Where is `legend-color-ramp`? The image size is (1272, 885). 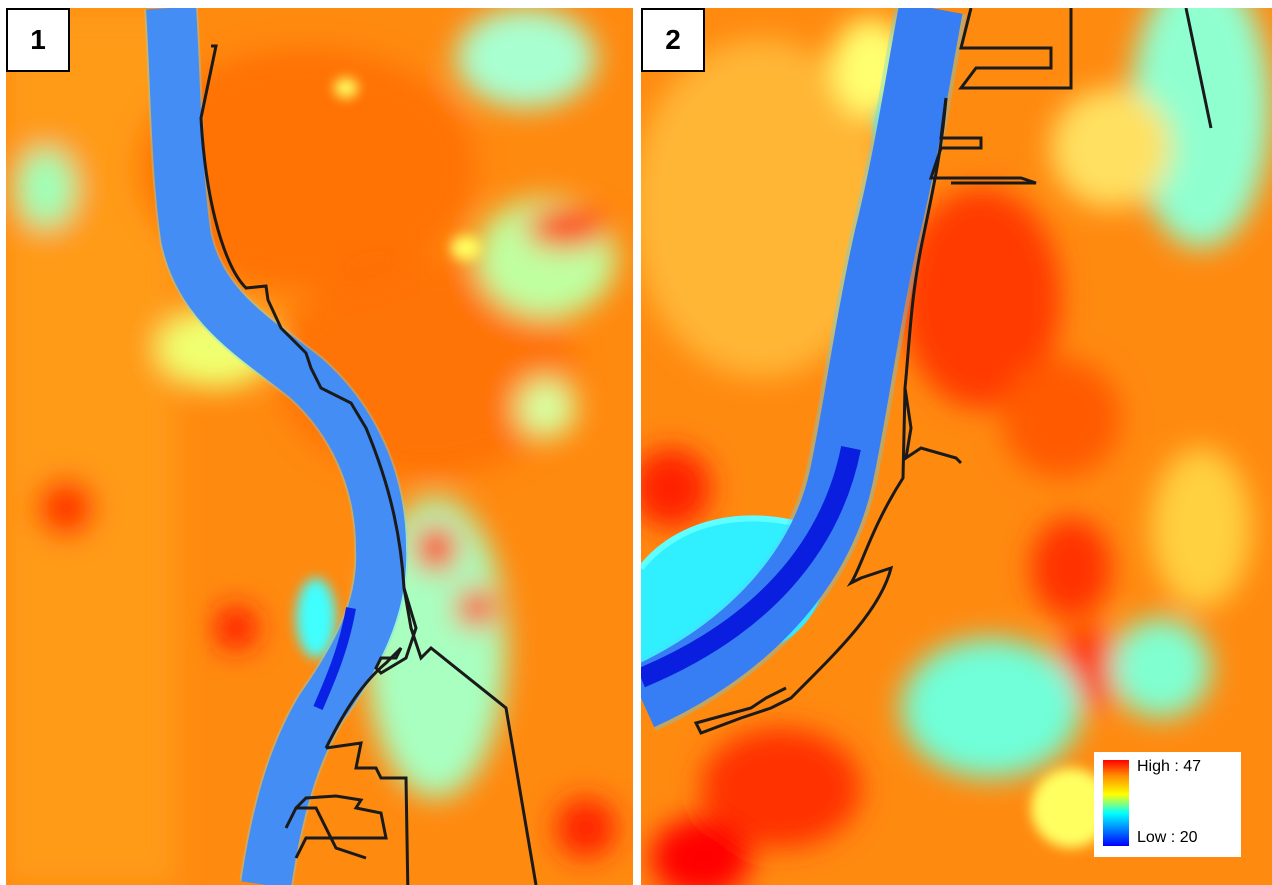
legend-color-ramp is located at coordinates (1116, 803).